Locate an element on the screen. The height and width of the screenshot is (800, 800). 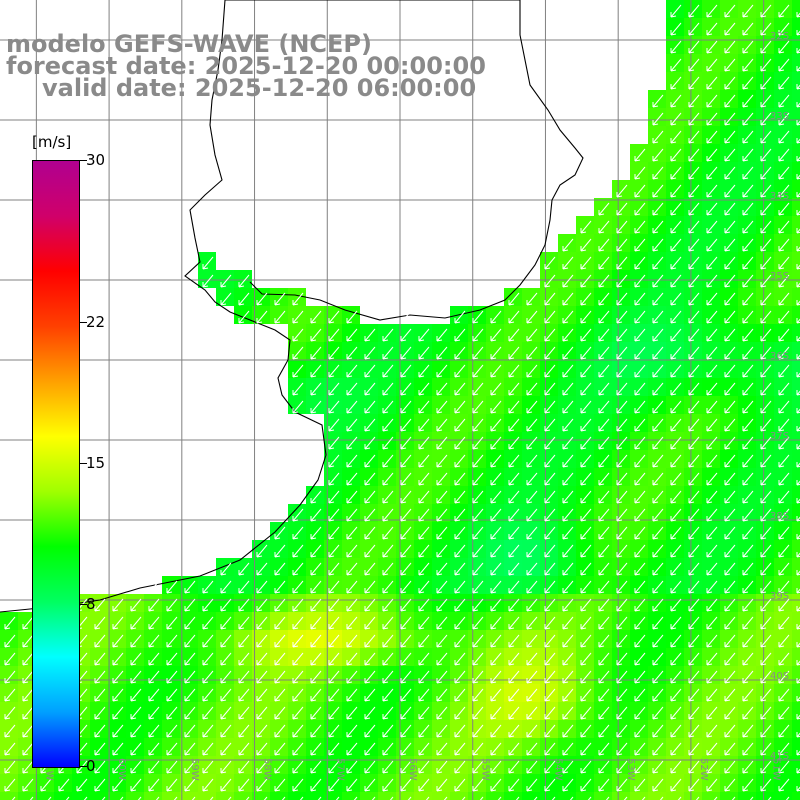
latitude-label: 41S is located at coordinates (779, 756).